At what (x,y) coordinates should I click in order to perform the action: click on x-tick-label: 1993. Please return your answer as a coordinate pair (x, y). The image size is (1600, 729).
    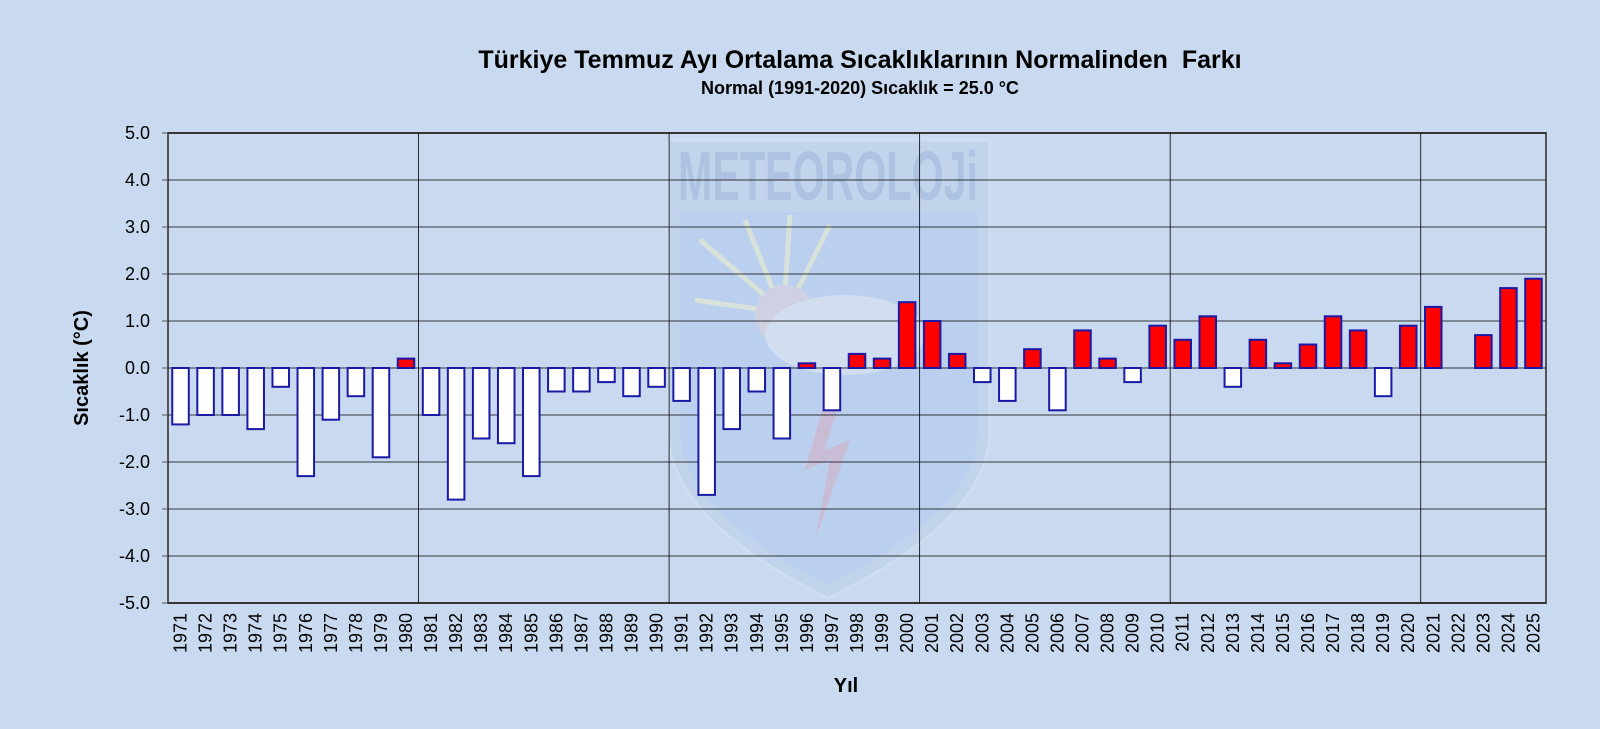
    Looking at the image, I should click on (732, 633).